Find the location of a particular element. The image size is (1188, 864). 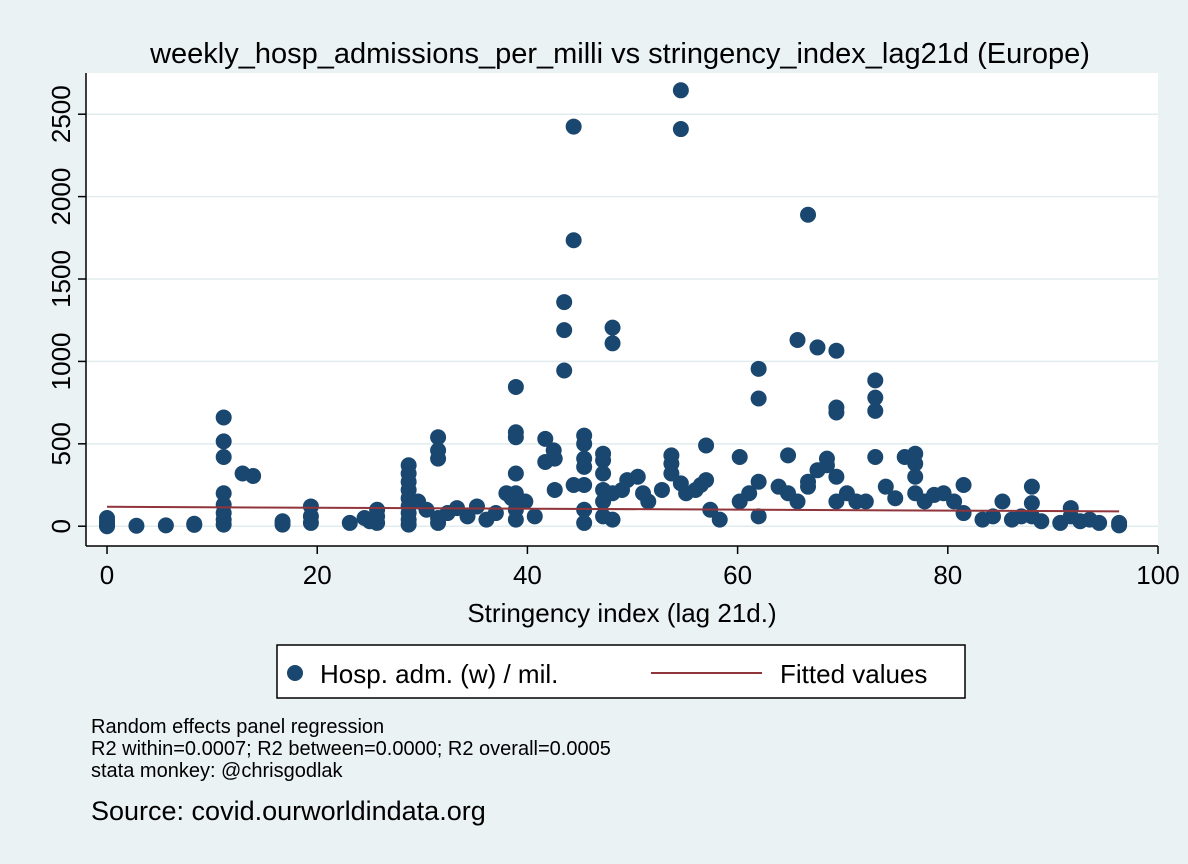

legend: Hosp. adm. (w) / mil. Fitted values is located at coordinates (621, 671).